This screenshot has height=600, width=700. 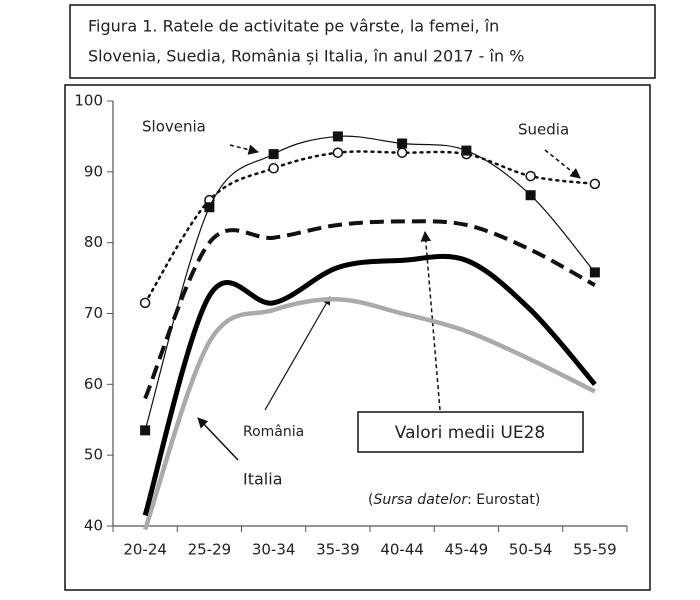 I want to click on source-part: (, so click(x=370, y=500).